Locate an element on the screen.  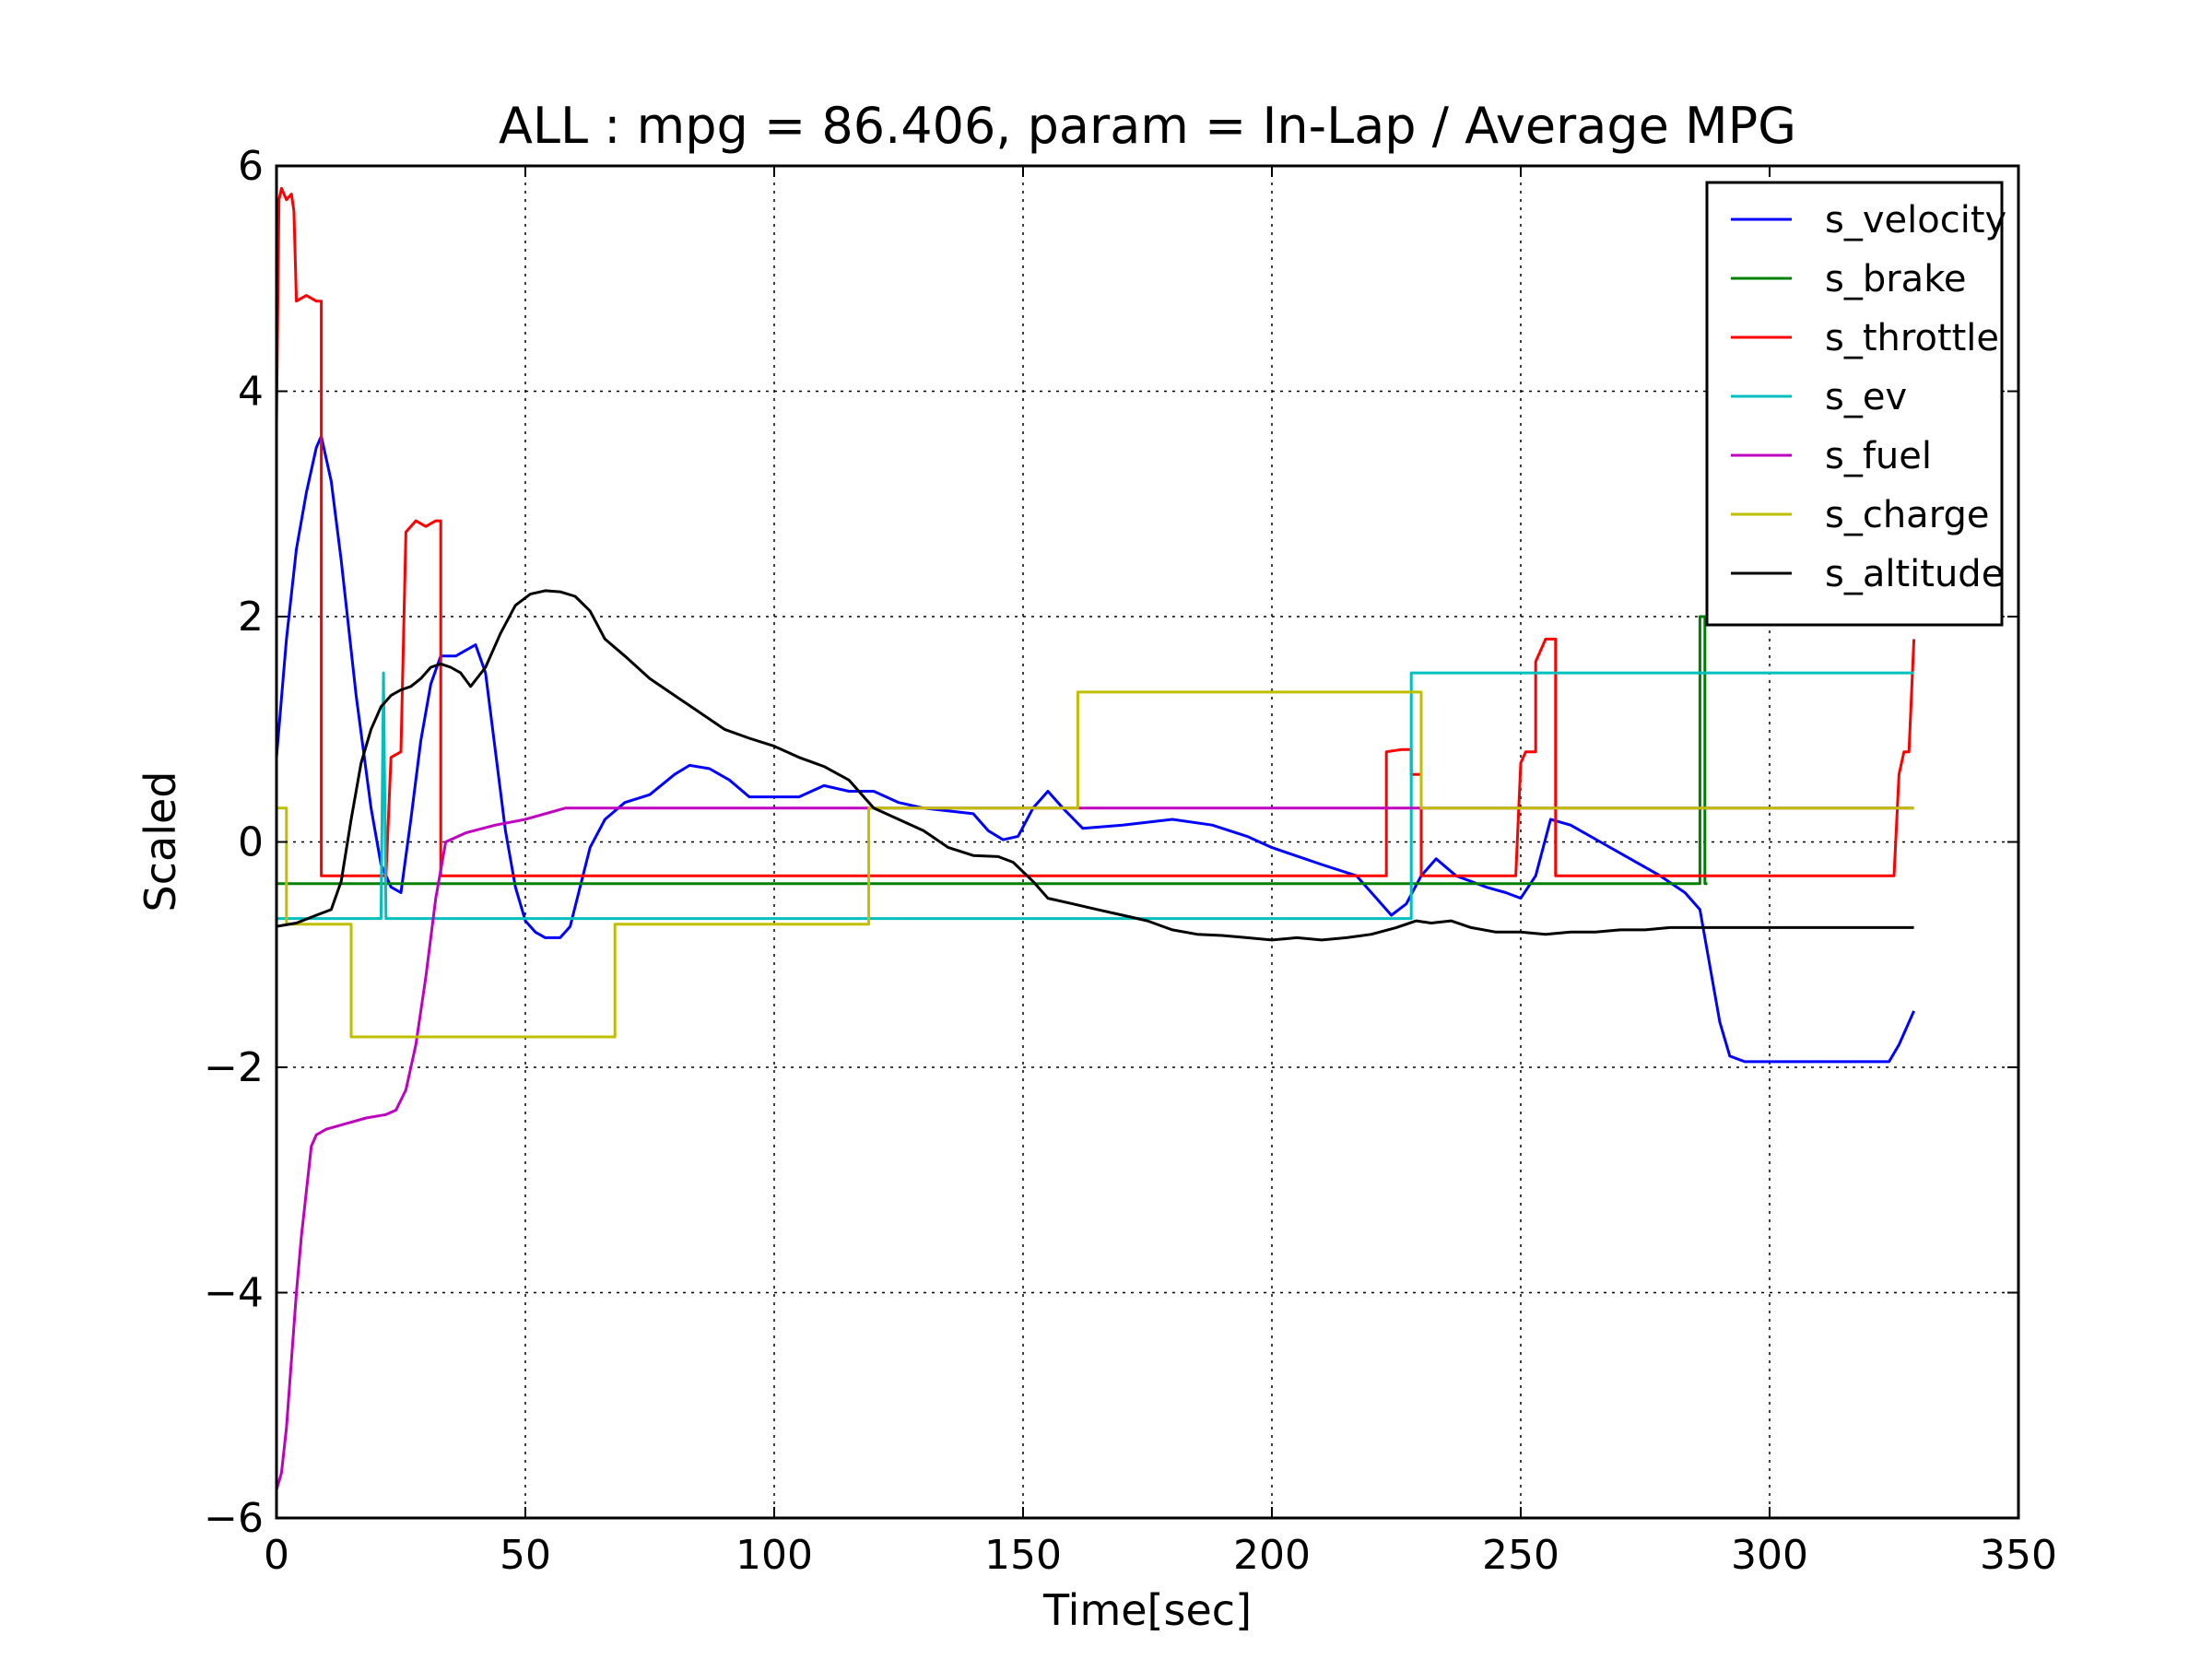
x-tick-label: 100 is located at coordinates (774, 1555).